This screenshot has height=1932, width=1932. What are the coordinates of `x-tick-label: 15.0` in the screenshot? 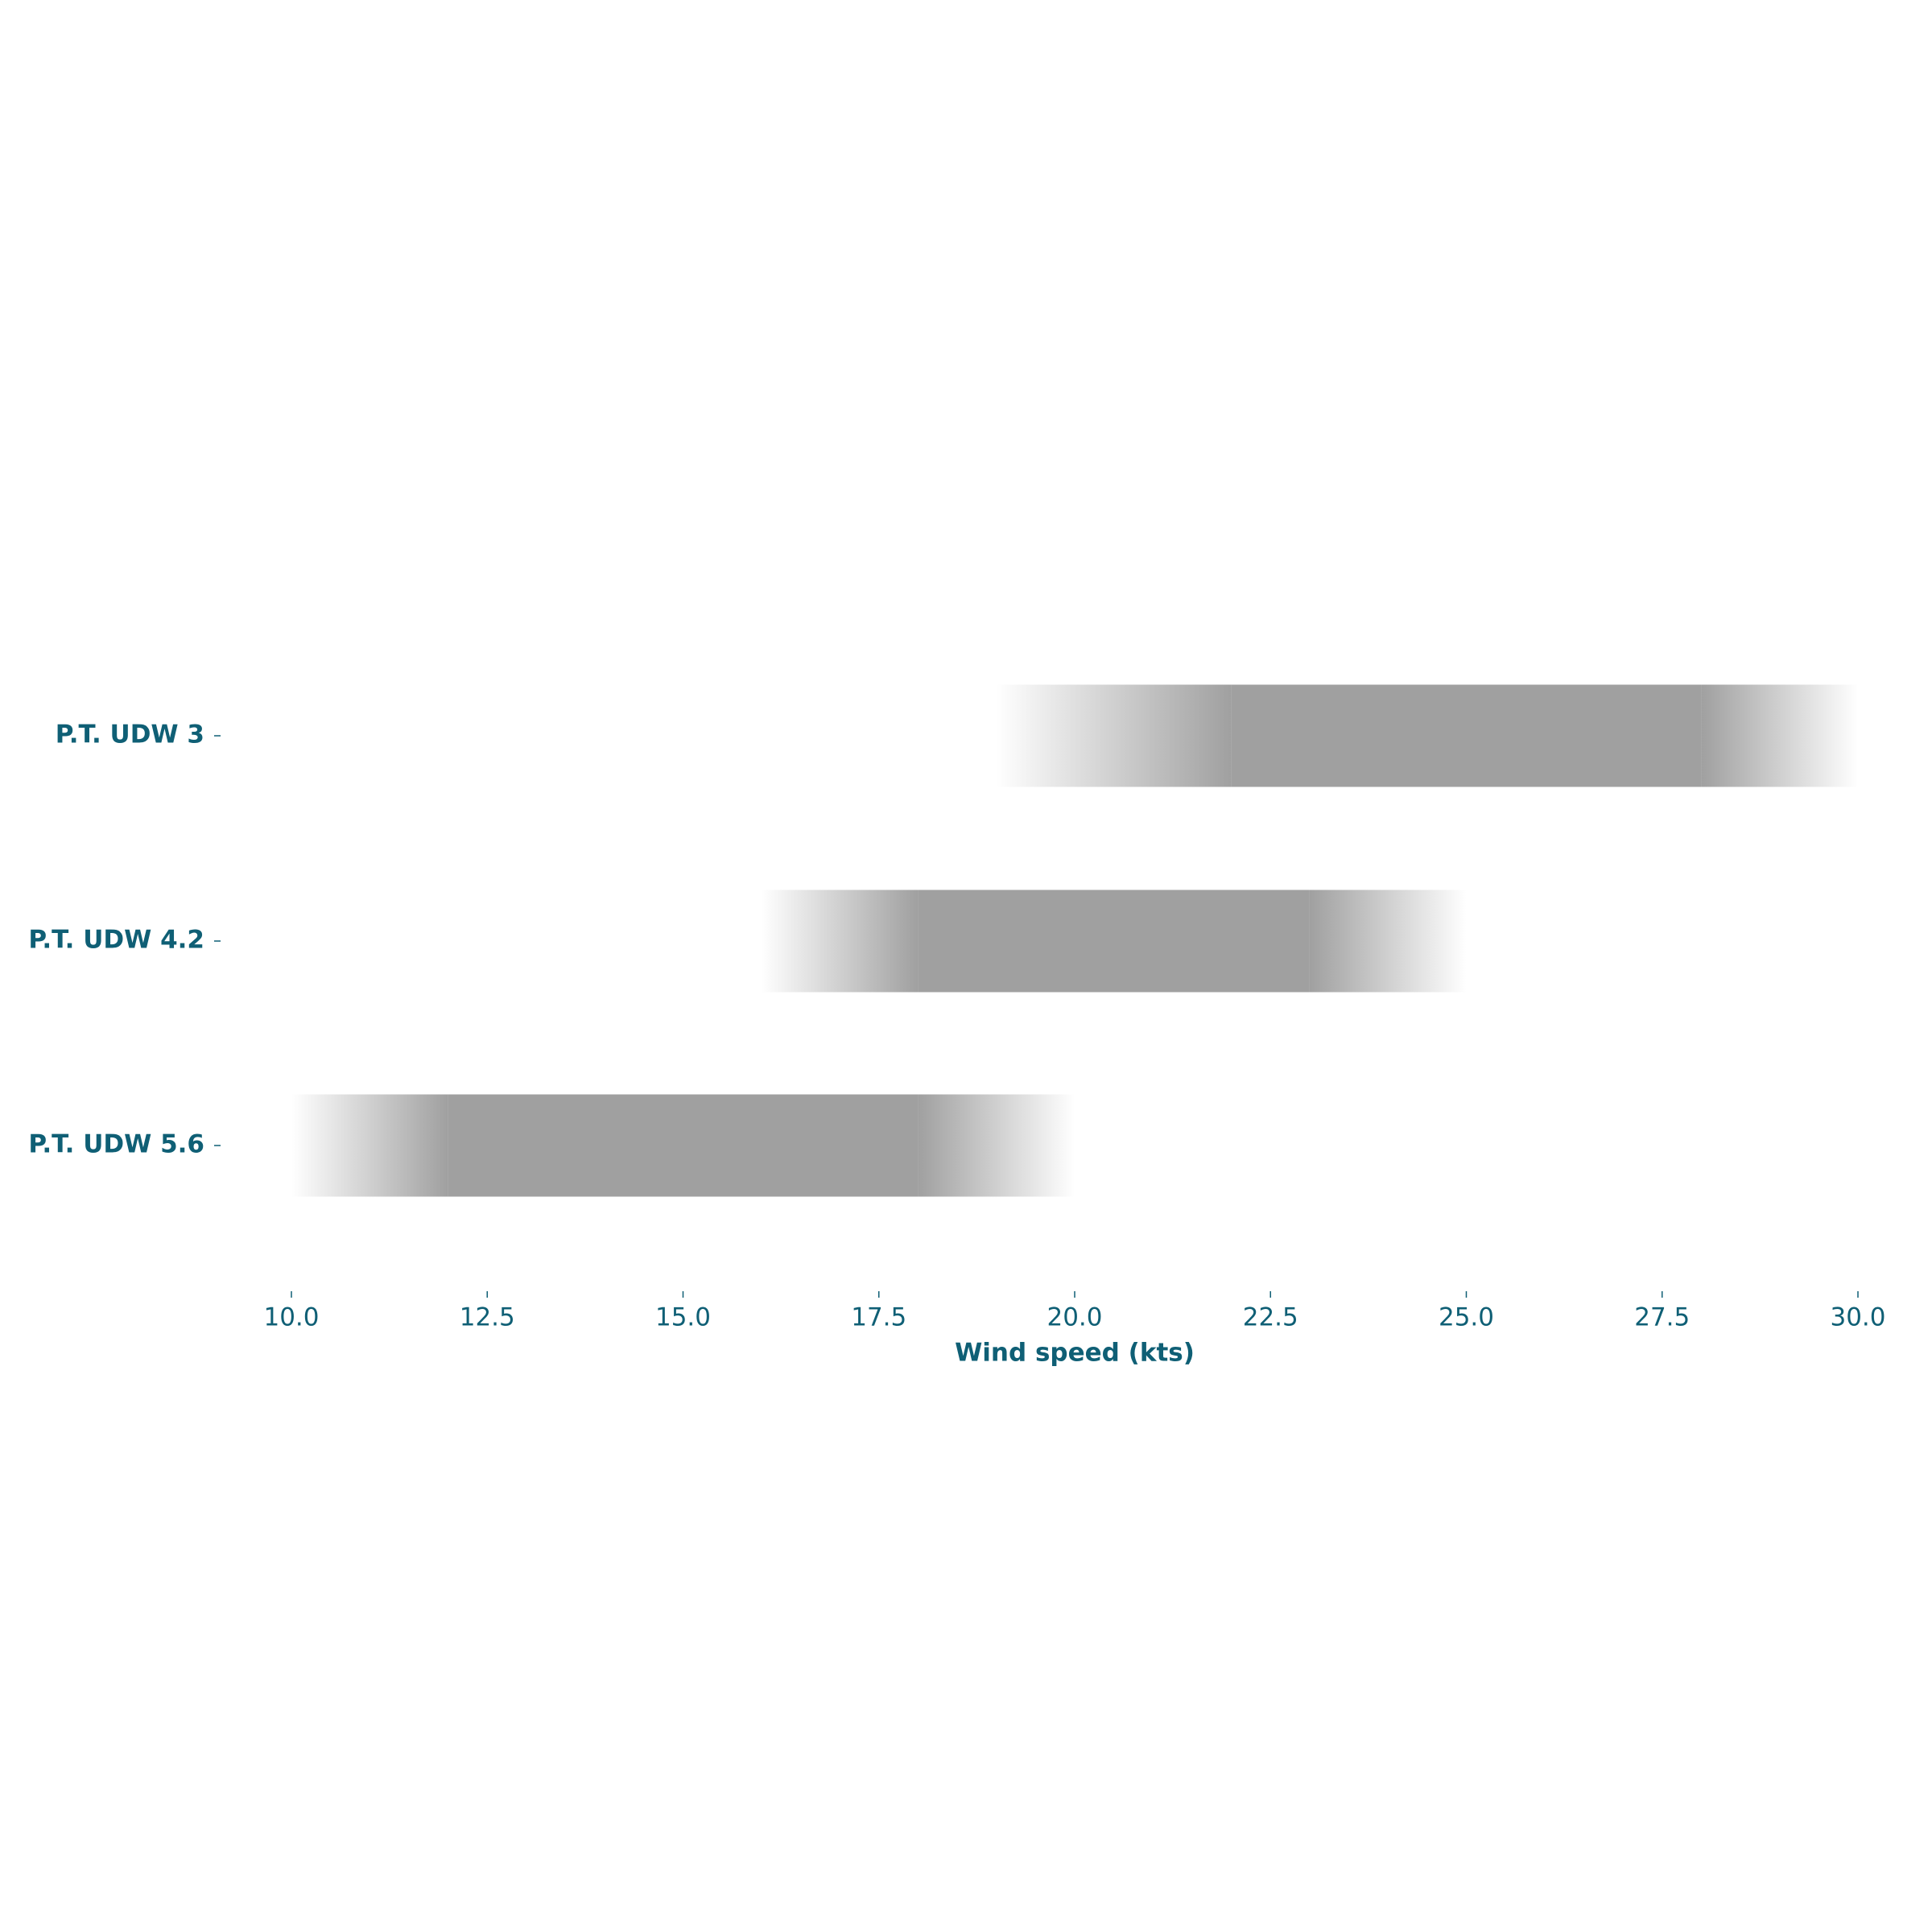 It's located at (683, 1317).